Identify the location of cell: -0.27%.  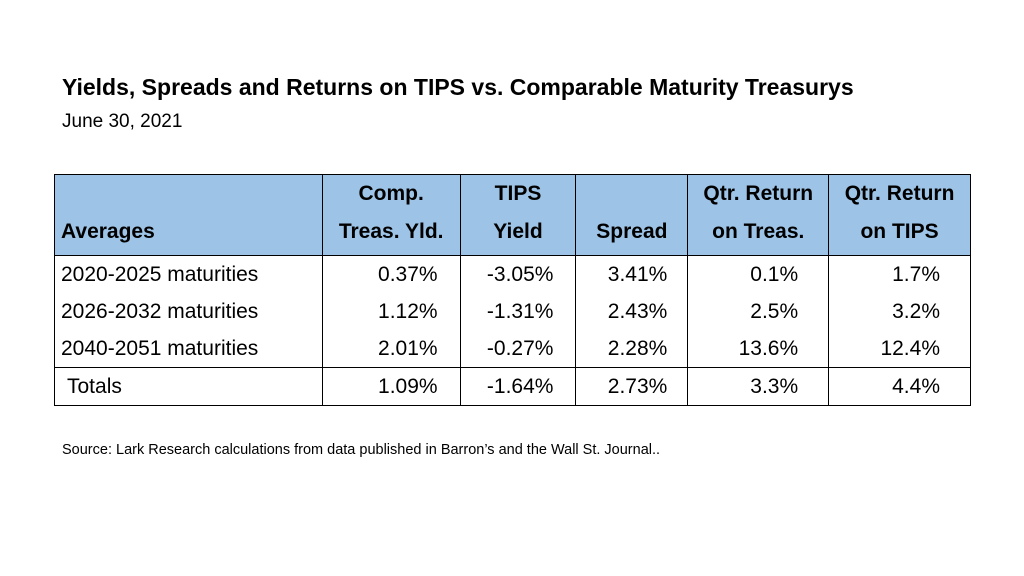
(518, 349).